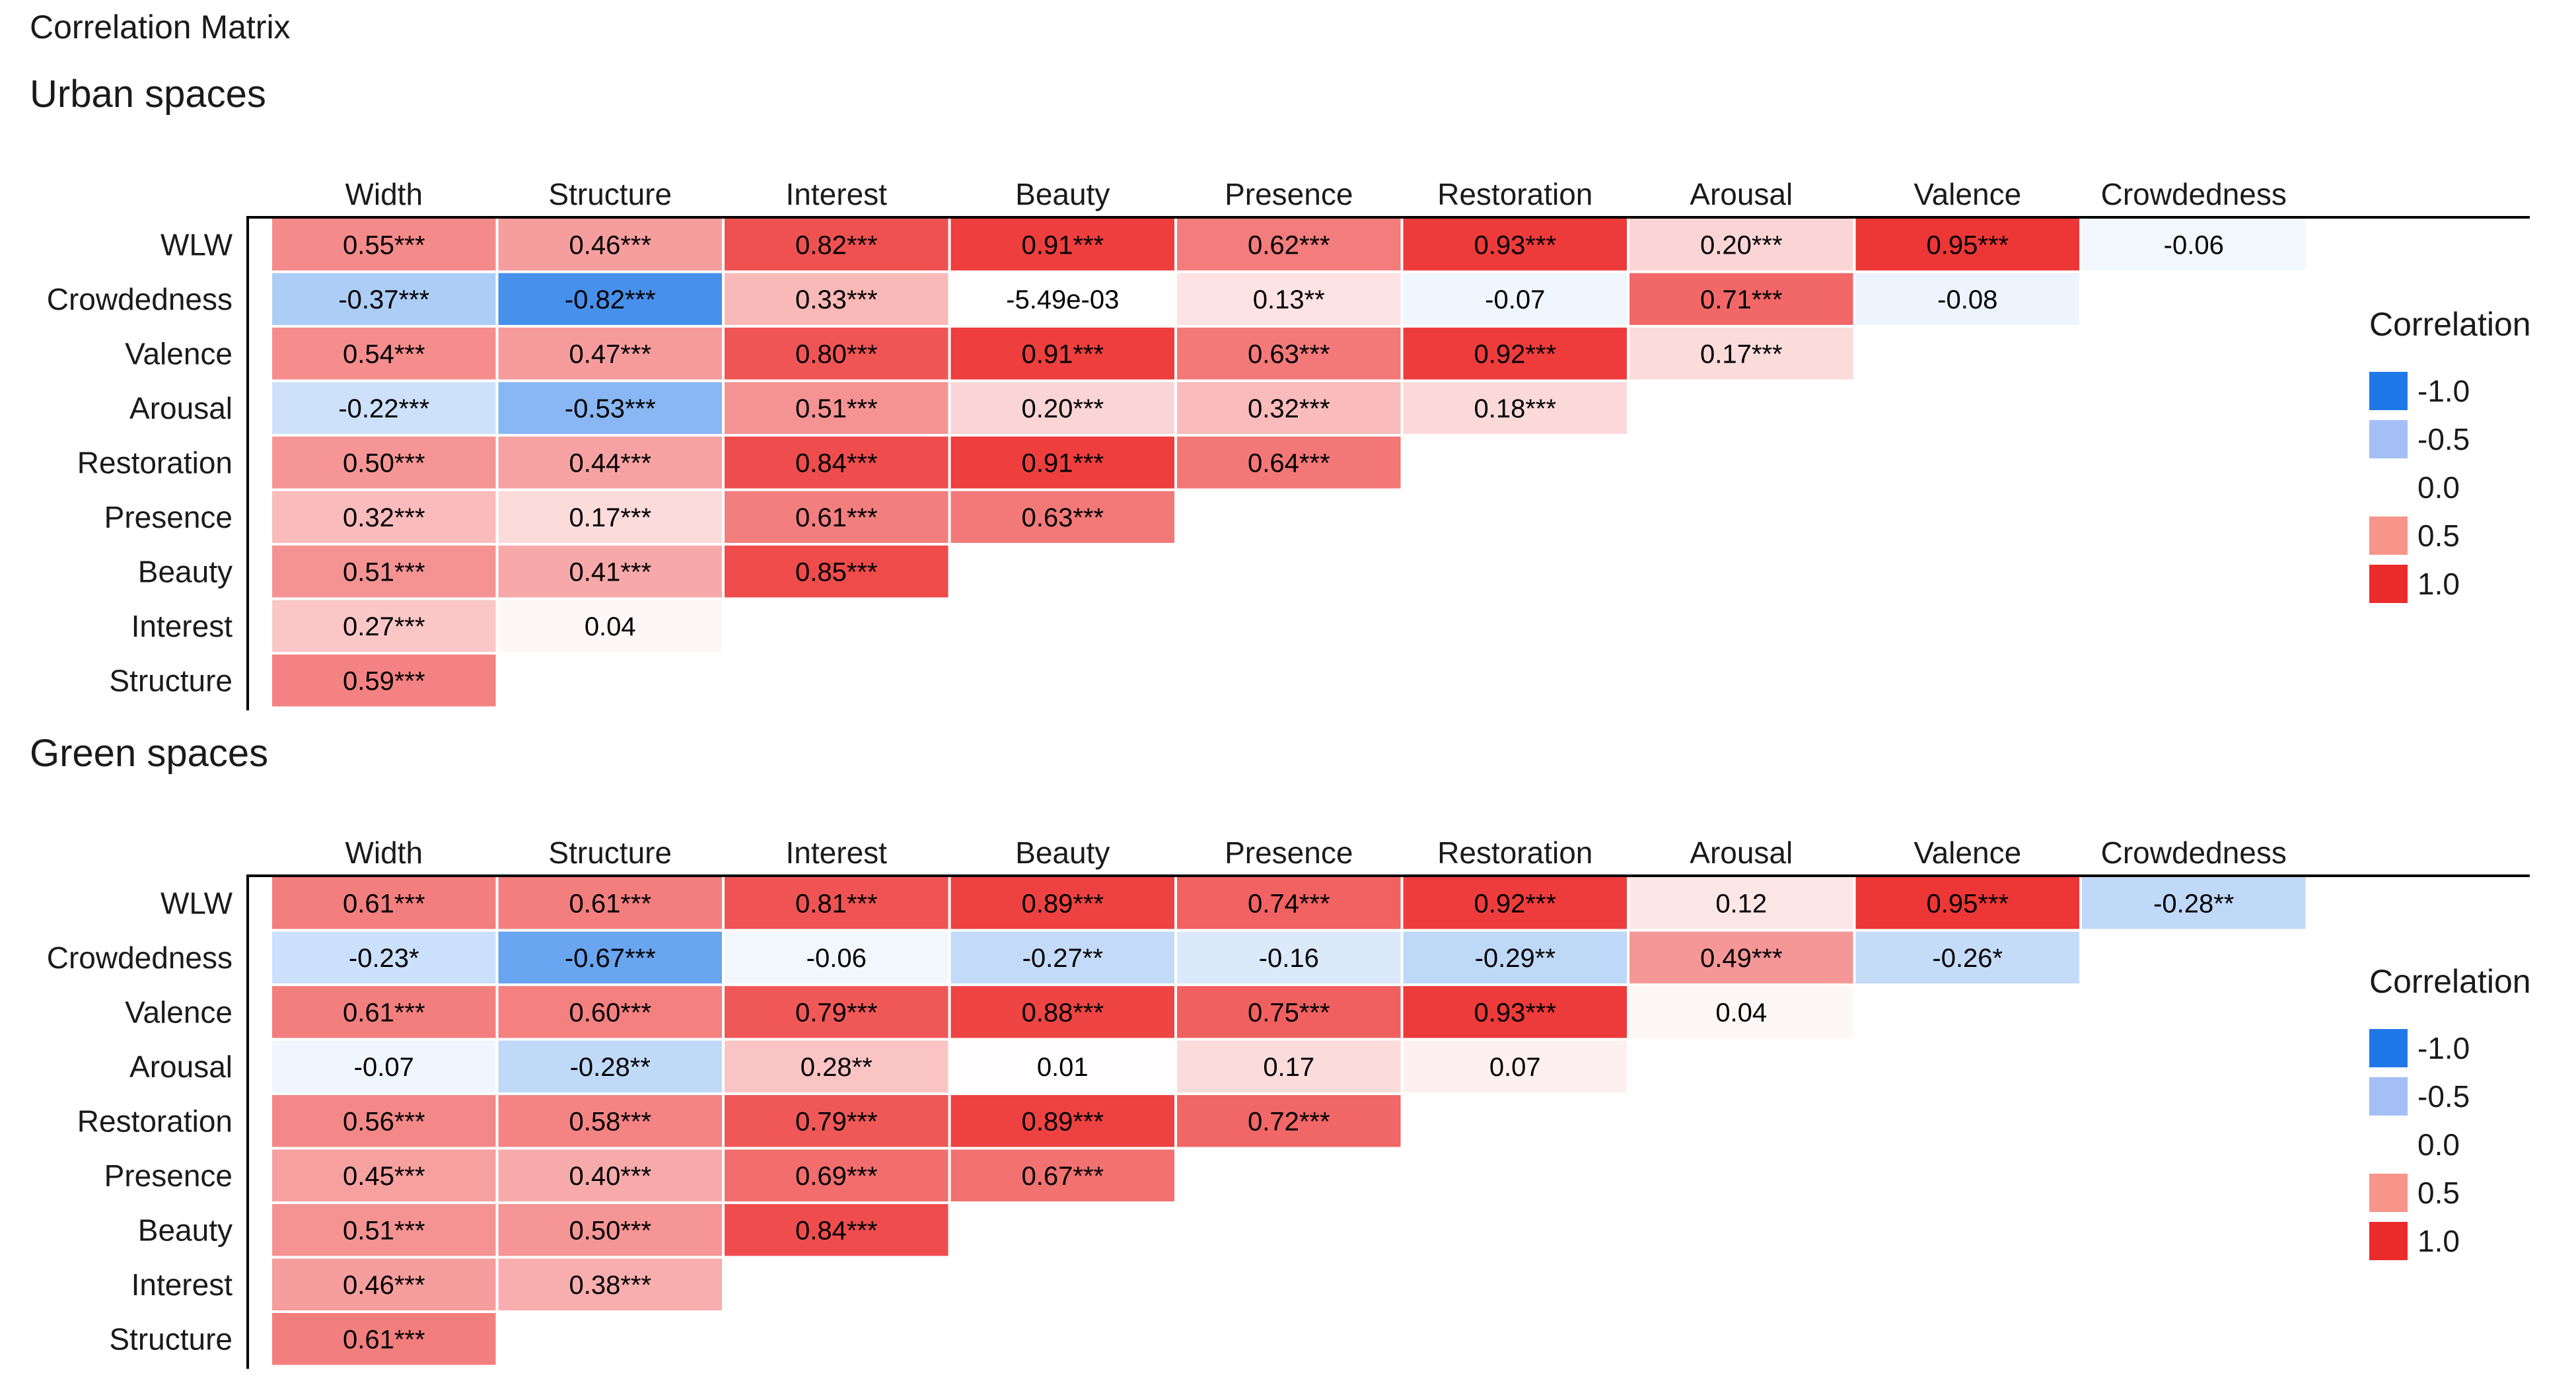 The width and height of the screenshot is (2576, 1387). Describe the element at coordinates (610, 1121) in the screenshot. I see `cell-label: 0.58***` at that location.